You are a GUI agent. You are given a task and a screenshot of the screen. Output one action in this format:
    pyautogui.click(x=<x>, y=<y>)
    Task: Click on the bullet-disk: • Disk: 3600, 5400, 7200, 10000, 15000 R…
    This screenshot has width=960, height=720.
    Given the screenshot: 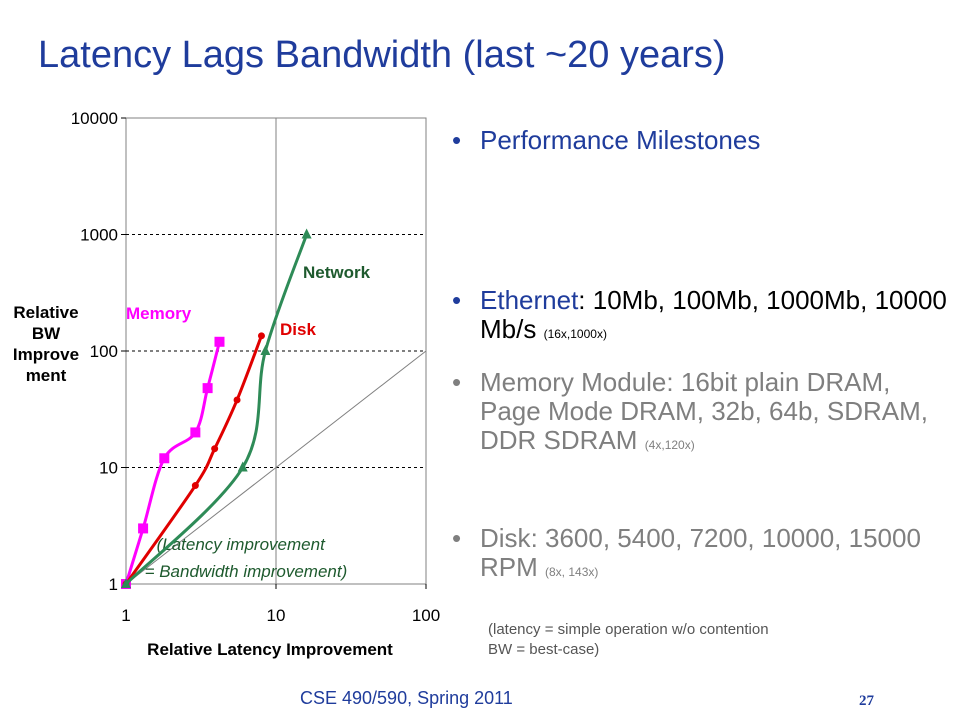 What is the action you would take?
    pyautogui.click(x=702, y=555)
    